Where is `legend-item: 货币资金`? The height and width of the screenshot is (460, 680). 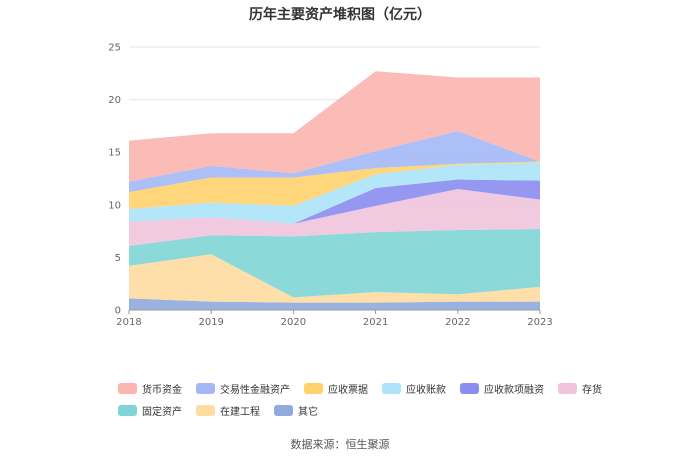
legend-item: 货币资金 is located at coordinates (150, 388).